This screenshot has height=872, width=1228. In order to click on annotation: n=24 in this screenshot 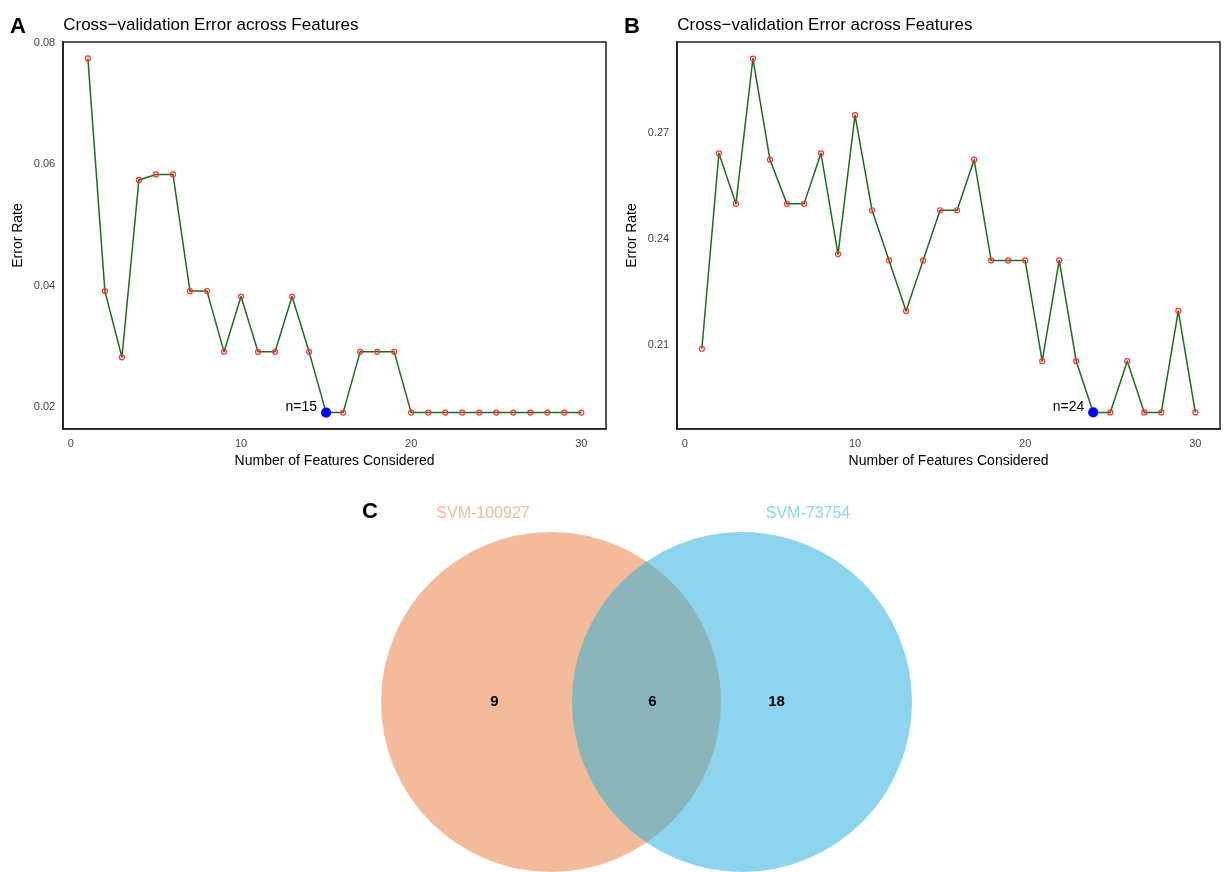, I will do `click(1068, 406)`.